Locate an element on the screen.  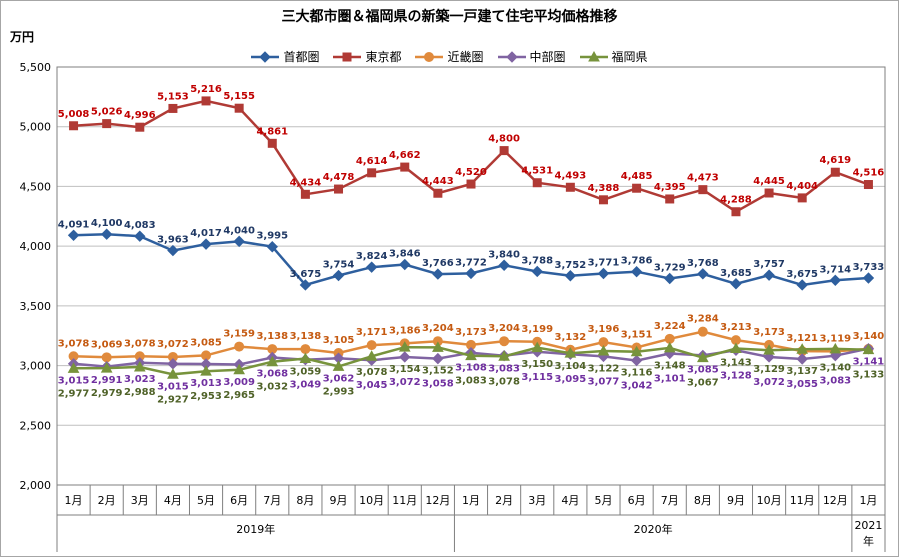
data-label: 3,675 is located at coordinates (306, 274).